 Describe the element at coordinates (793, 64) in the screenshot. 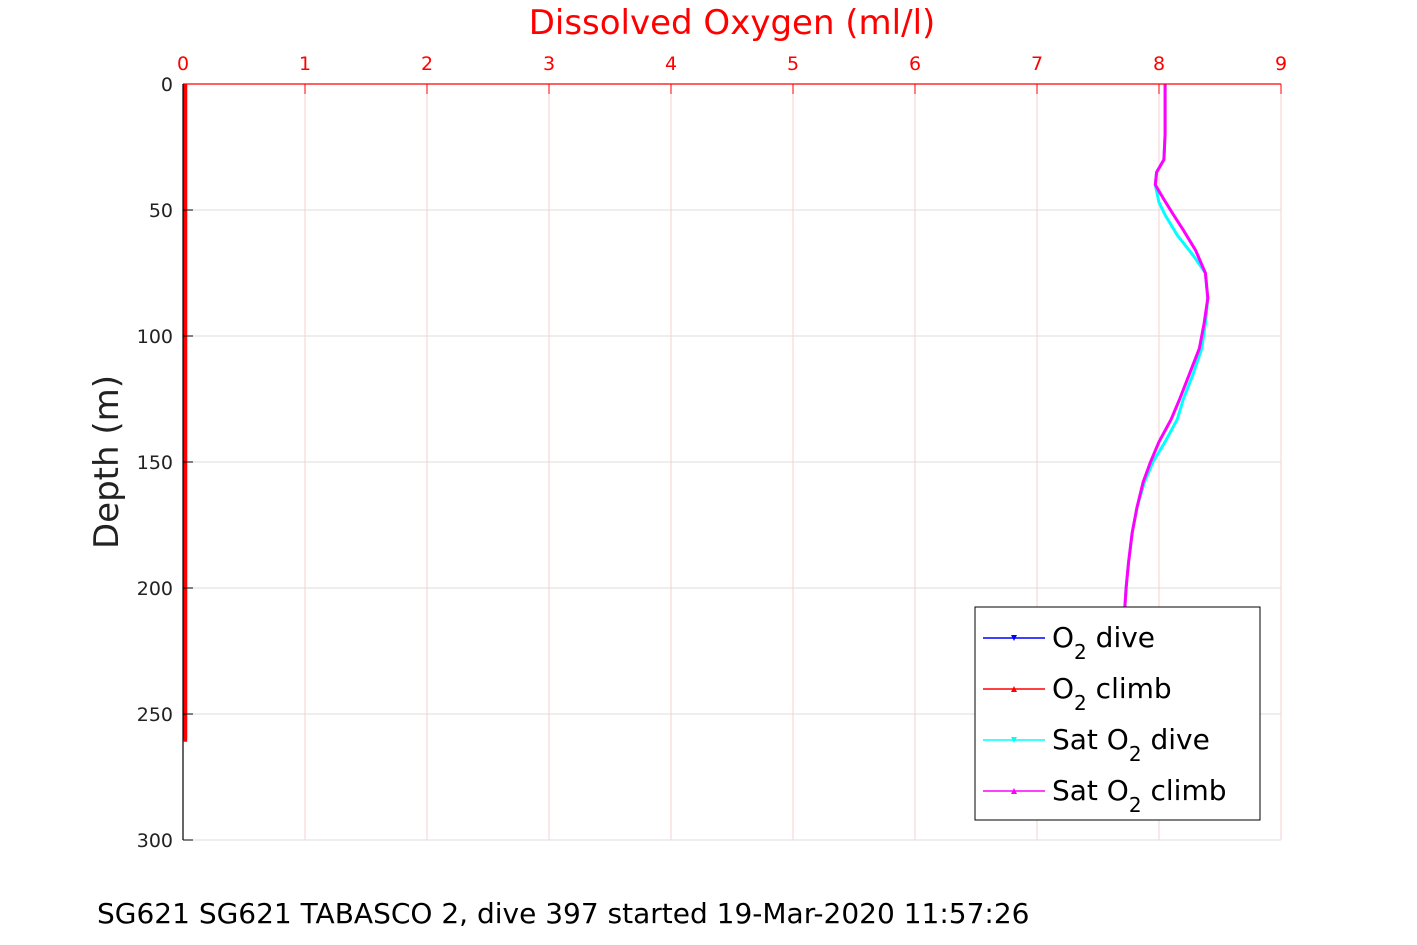

I see `x-tick-label: 5` at that location.